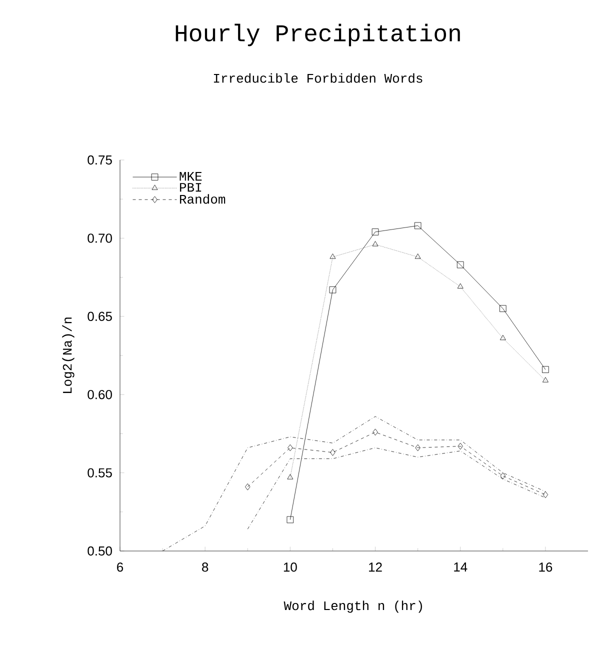  Describe the element at coordinates (191, 176) in the screenshot. I see `legend-label: MKE` at that location.